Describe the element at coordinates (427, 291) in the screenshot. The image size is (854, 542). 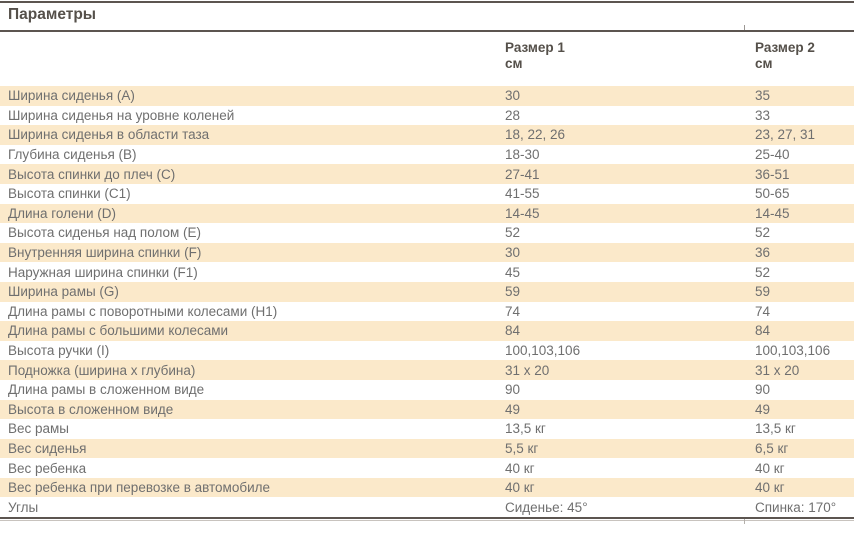
I see `table-row: Ширина рамы (G) 59 59` at that location.